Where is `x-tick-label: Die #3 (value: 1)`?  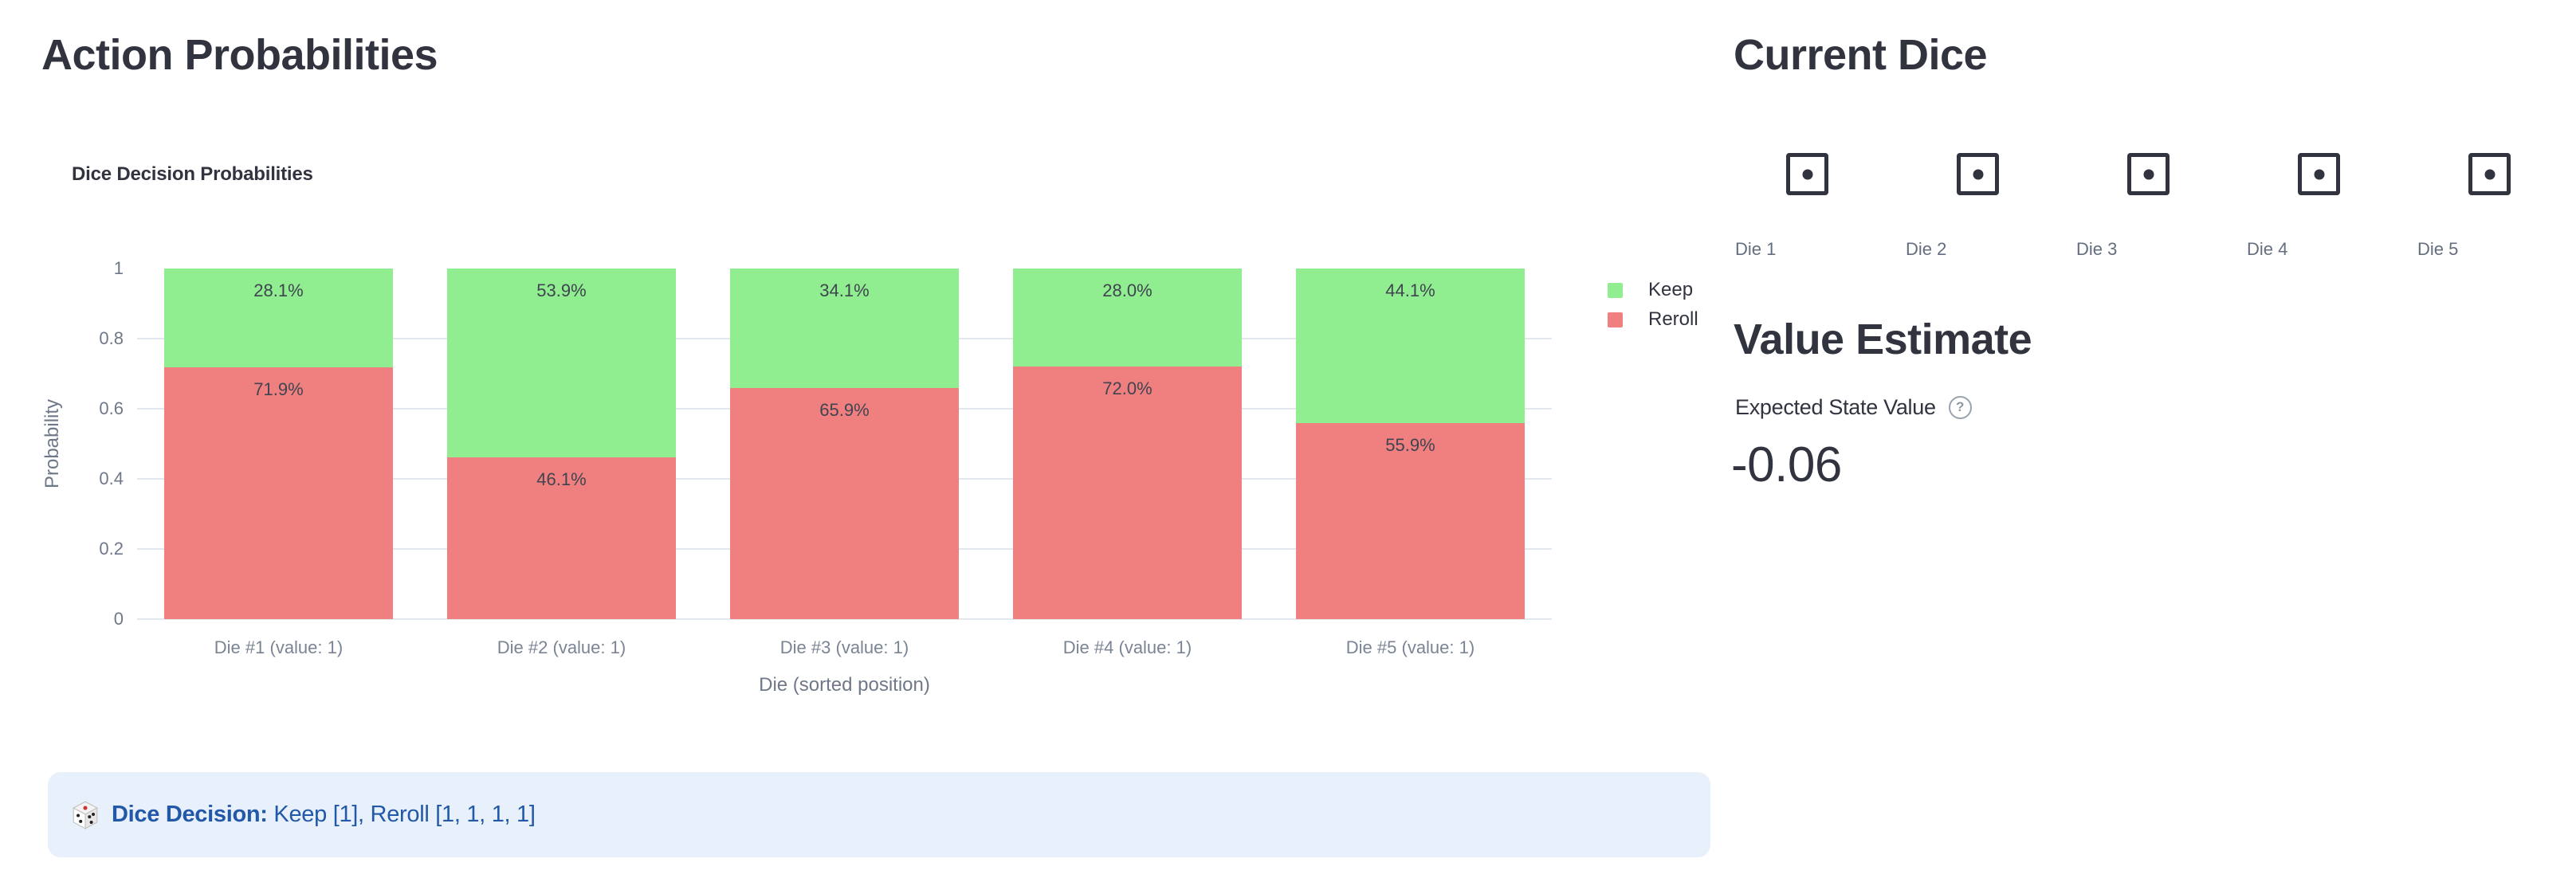
x-tick-label: Die #3 (value: 1) is located at coordinates (844, 647).